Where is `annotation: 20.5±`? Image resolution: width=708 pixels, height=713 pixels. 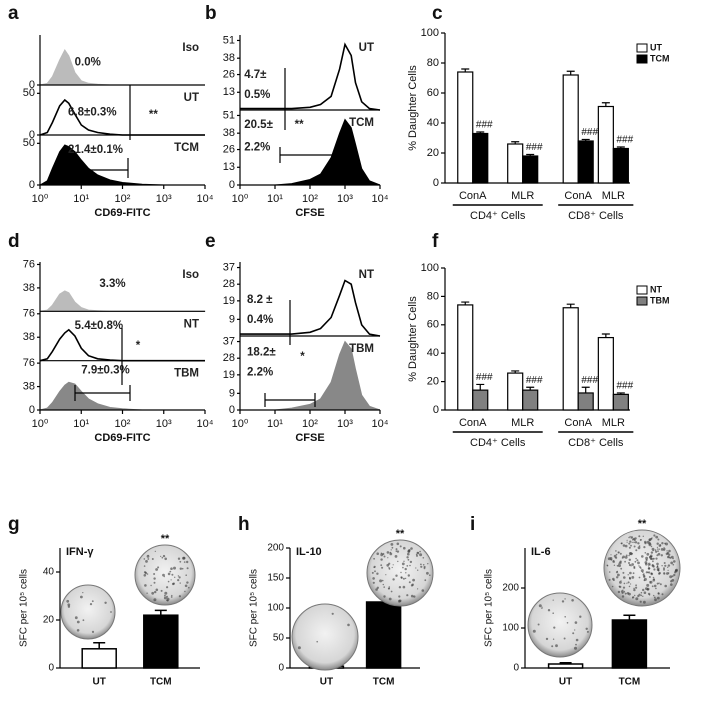
annotation: 20.5± is located at coordinates (258, 125).